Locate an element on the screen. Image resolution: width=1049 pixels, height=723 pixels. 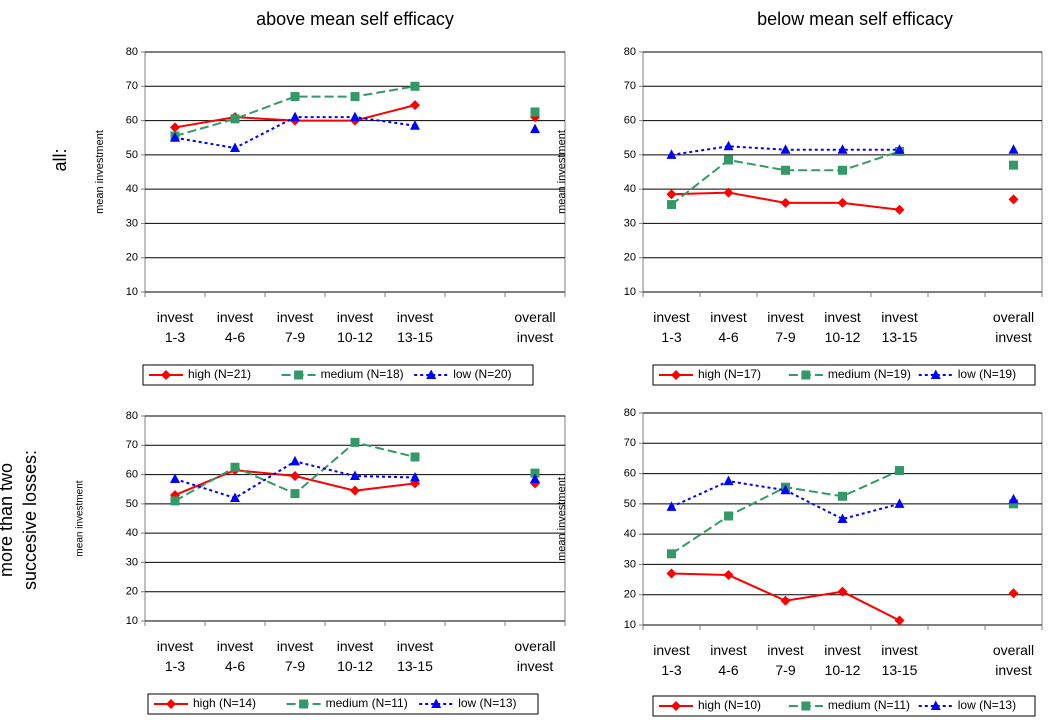
legend-label: low (N=20) is located at coordinates (482, 374).